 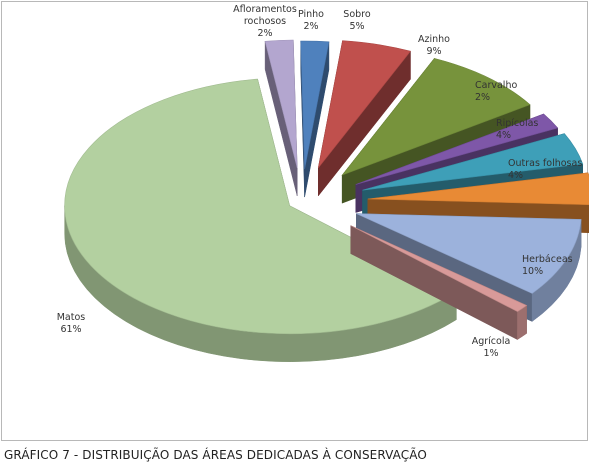 What do you see at coordinates (71, 323) in the screenshot?
I see `data-label-matos: Matos 61%` at bounding box center [71, 323].